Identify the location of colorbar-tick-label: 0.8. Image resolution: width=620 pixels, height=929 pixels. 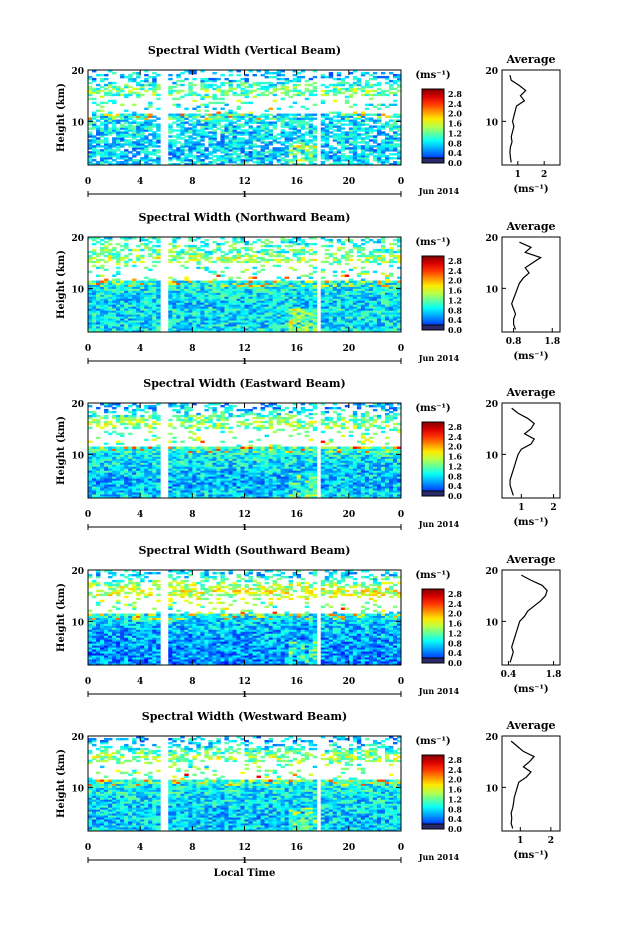
(455, 310).